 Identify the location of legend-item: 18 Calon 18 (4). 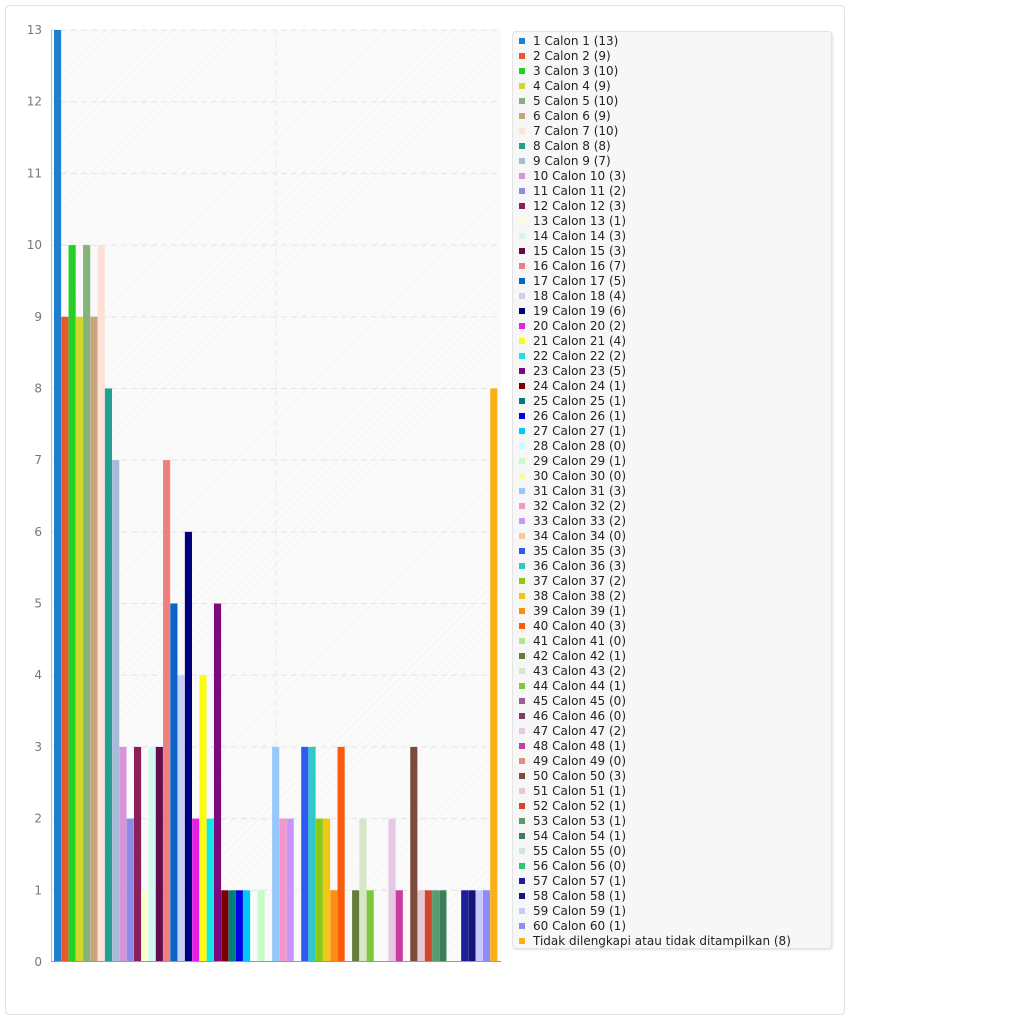
(675, 295).